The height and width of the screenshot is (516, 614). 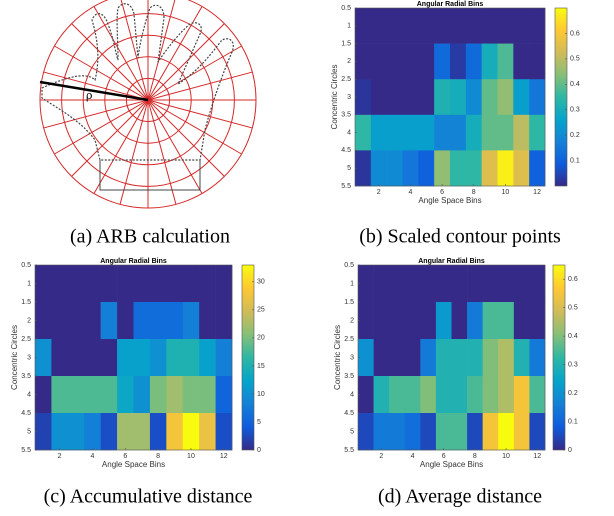 What do you see at coordinates (573, 364) in the screenshot?
I see `colorbar-tick-label: 0.3` at bounding box center [573, 364].